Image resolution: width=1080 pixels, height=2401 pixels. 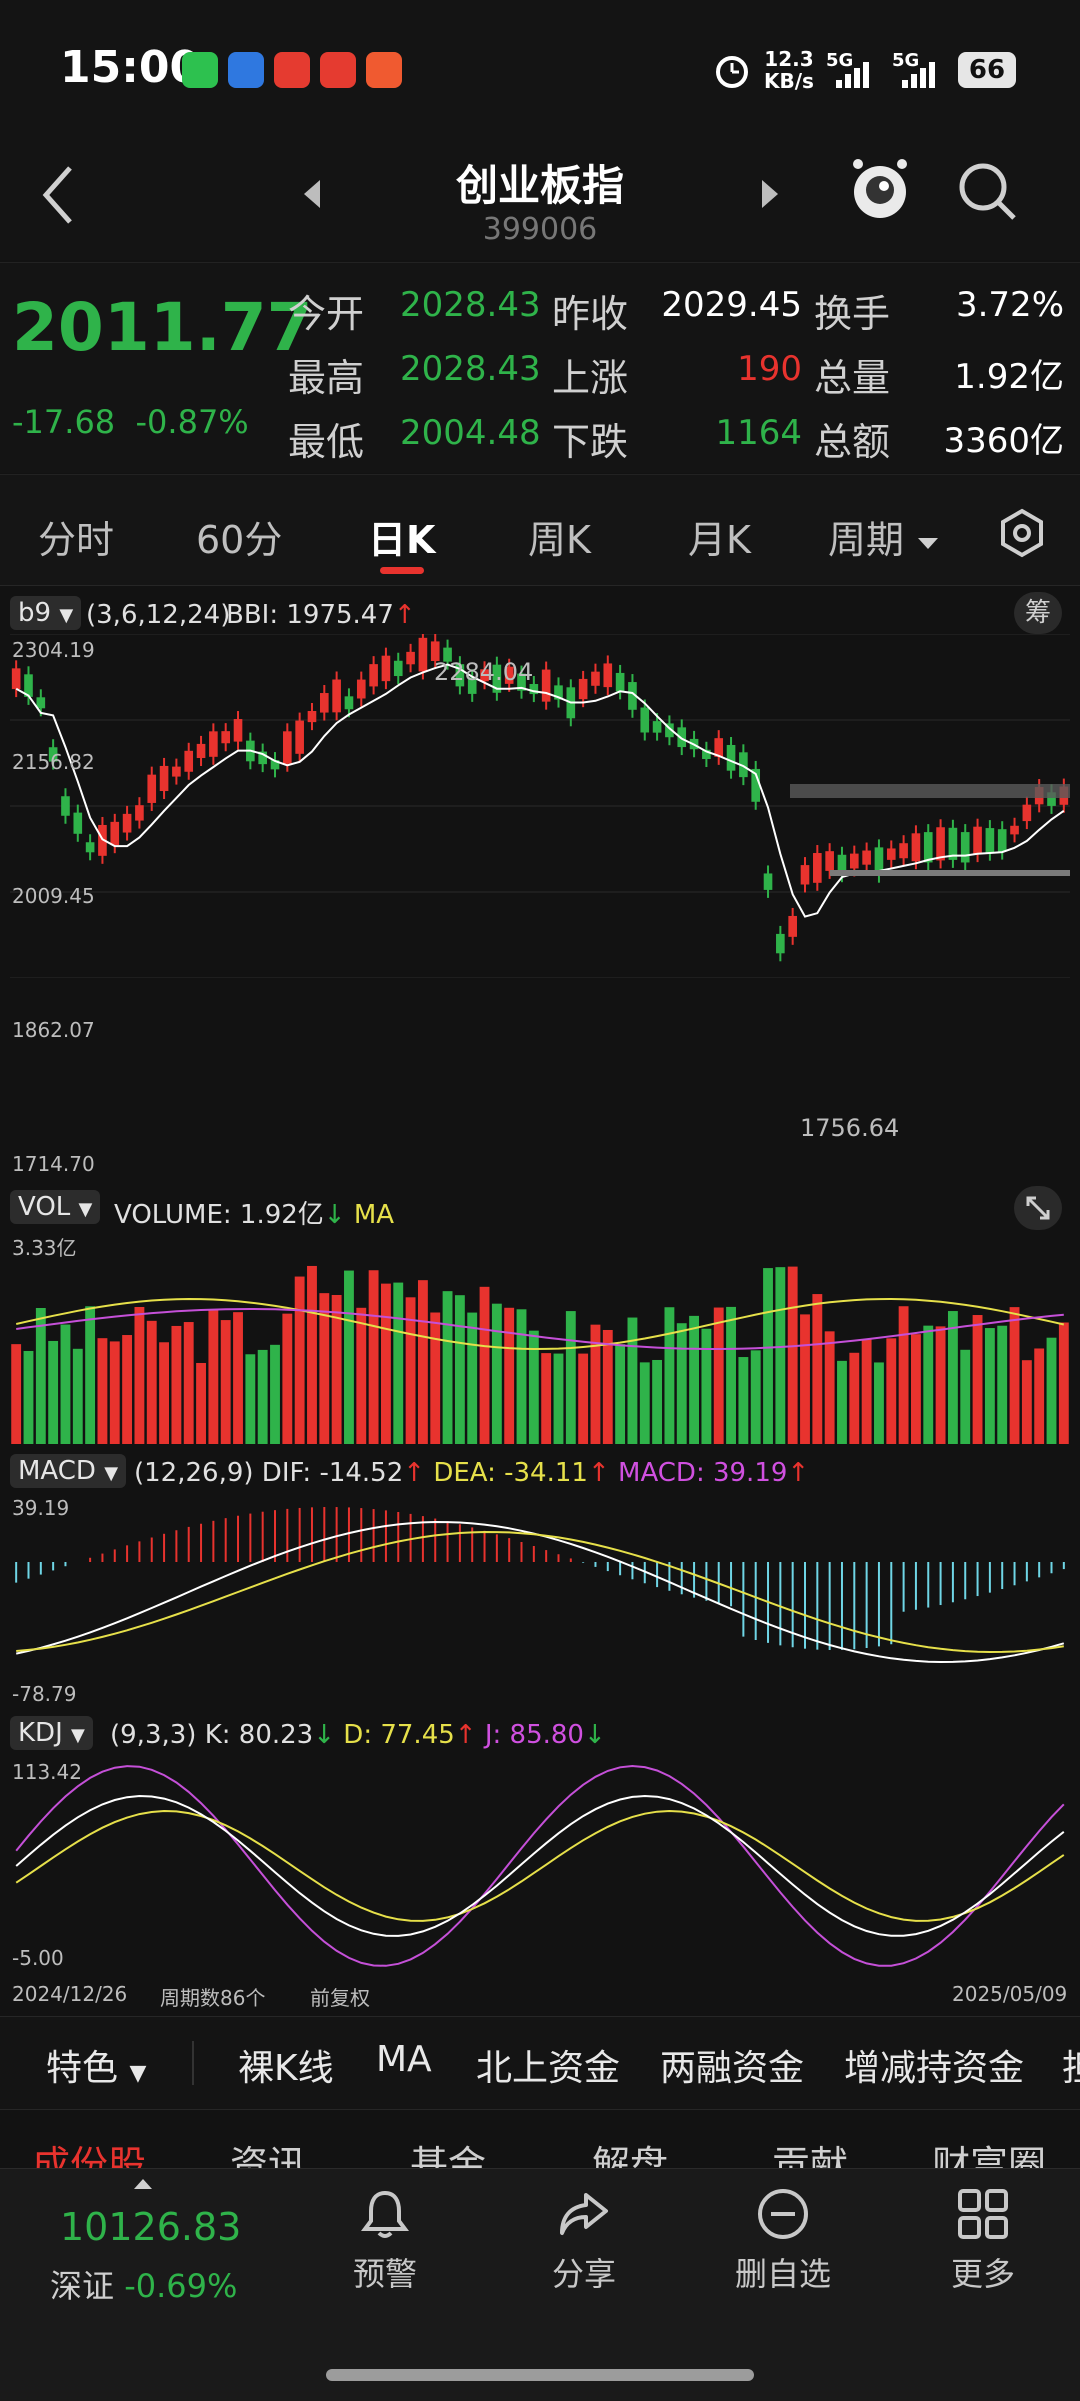 What do you see at coordinates (326, 314) in the screenshot?
I see `open-label: 今开` at bounding box center [326, 314].